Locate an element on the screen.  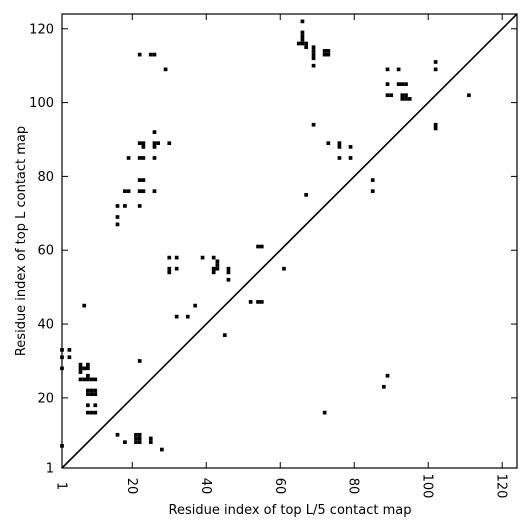
y-axis-label: Residue index of top L contact map is located at coordinates (21, 241).